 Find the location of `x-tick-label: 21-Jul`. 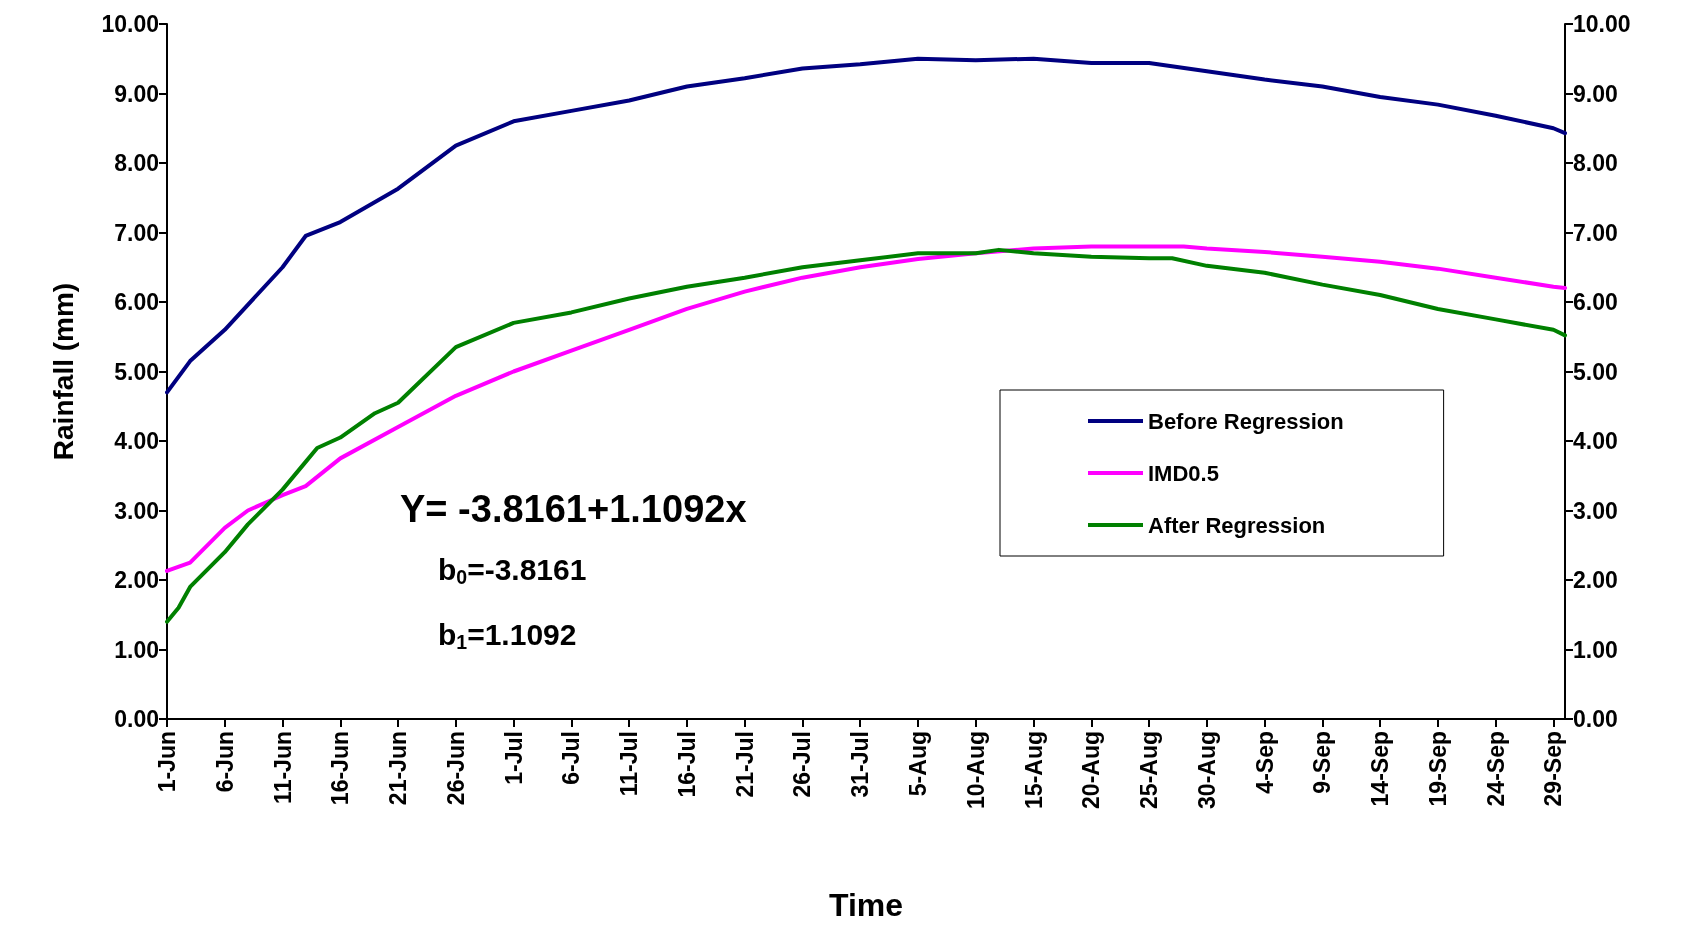

x-tick-label: 21-Jul is located at coordinates (744, 764).